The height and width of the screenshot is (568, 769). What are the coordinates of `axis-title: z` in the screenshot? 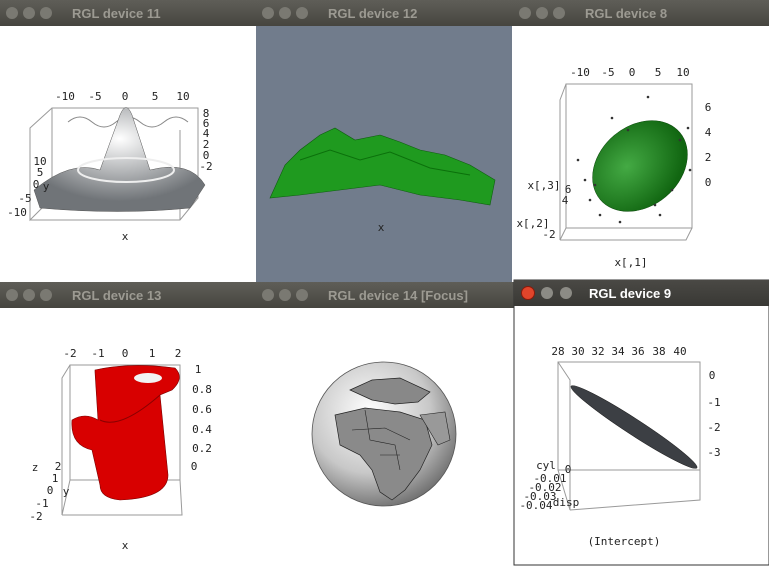 It's located at (35, 467).